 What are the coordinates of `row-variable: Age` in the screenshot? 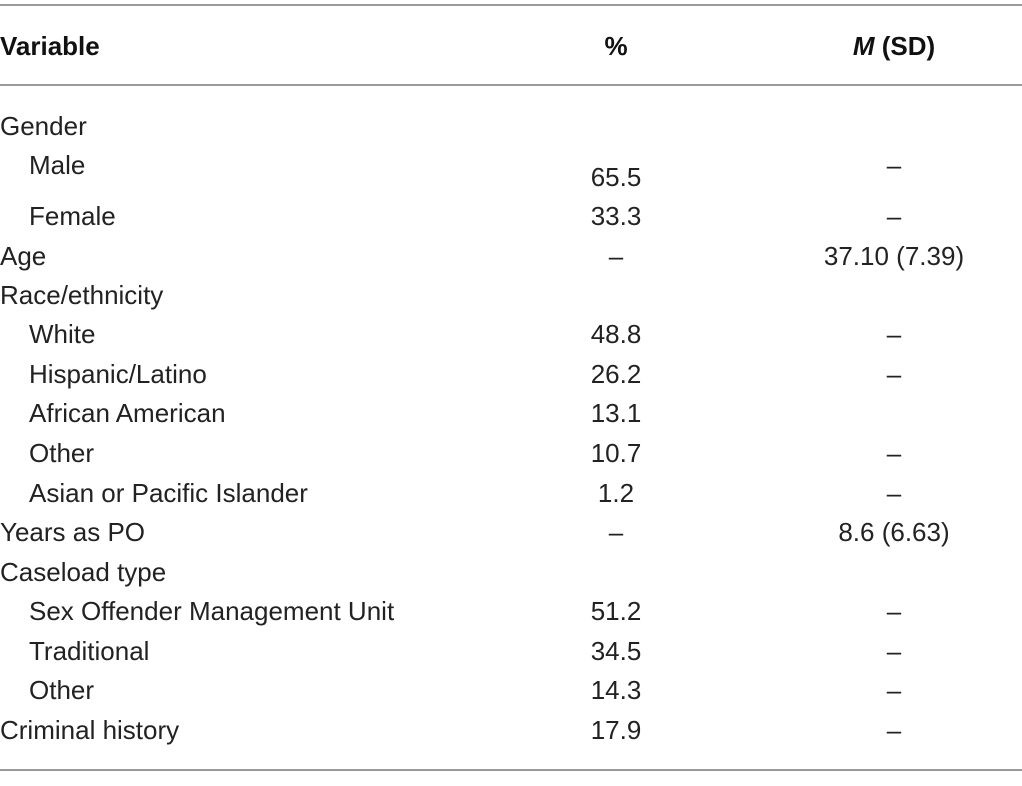 It's located at (23, 256).